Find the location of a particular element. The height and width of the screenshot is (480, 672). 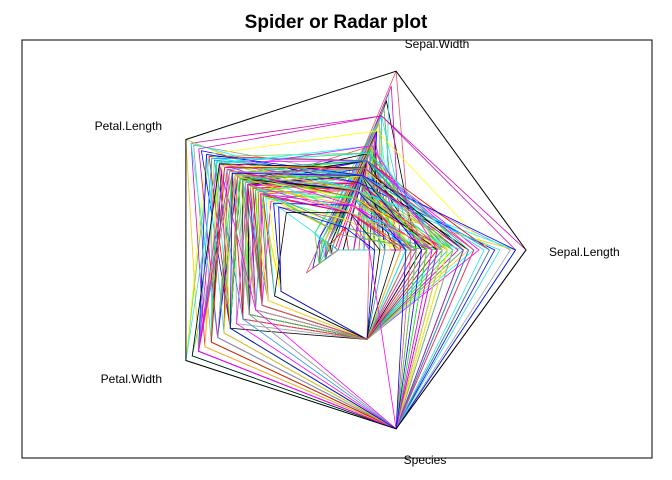

axis-label-petal-length: Petal.Length is located at coordinates (128, 126).